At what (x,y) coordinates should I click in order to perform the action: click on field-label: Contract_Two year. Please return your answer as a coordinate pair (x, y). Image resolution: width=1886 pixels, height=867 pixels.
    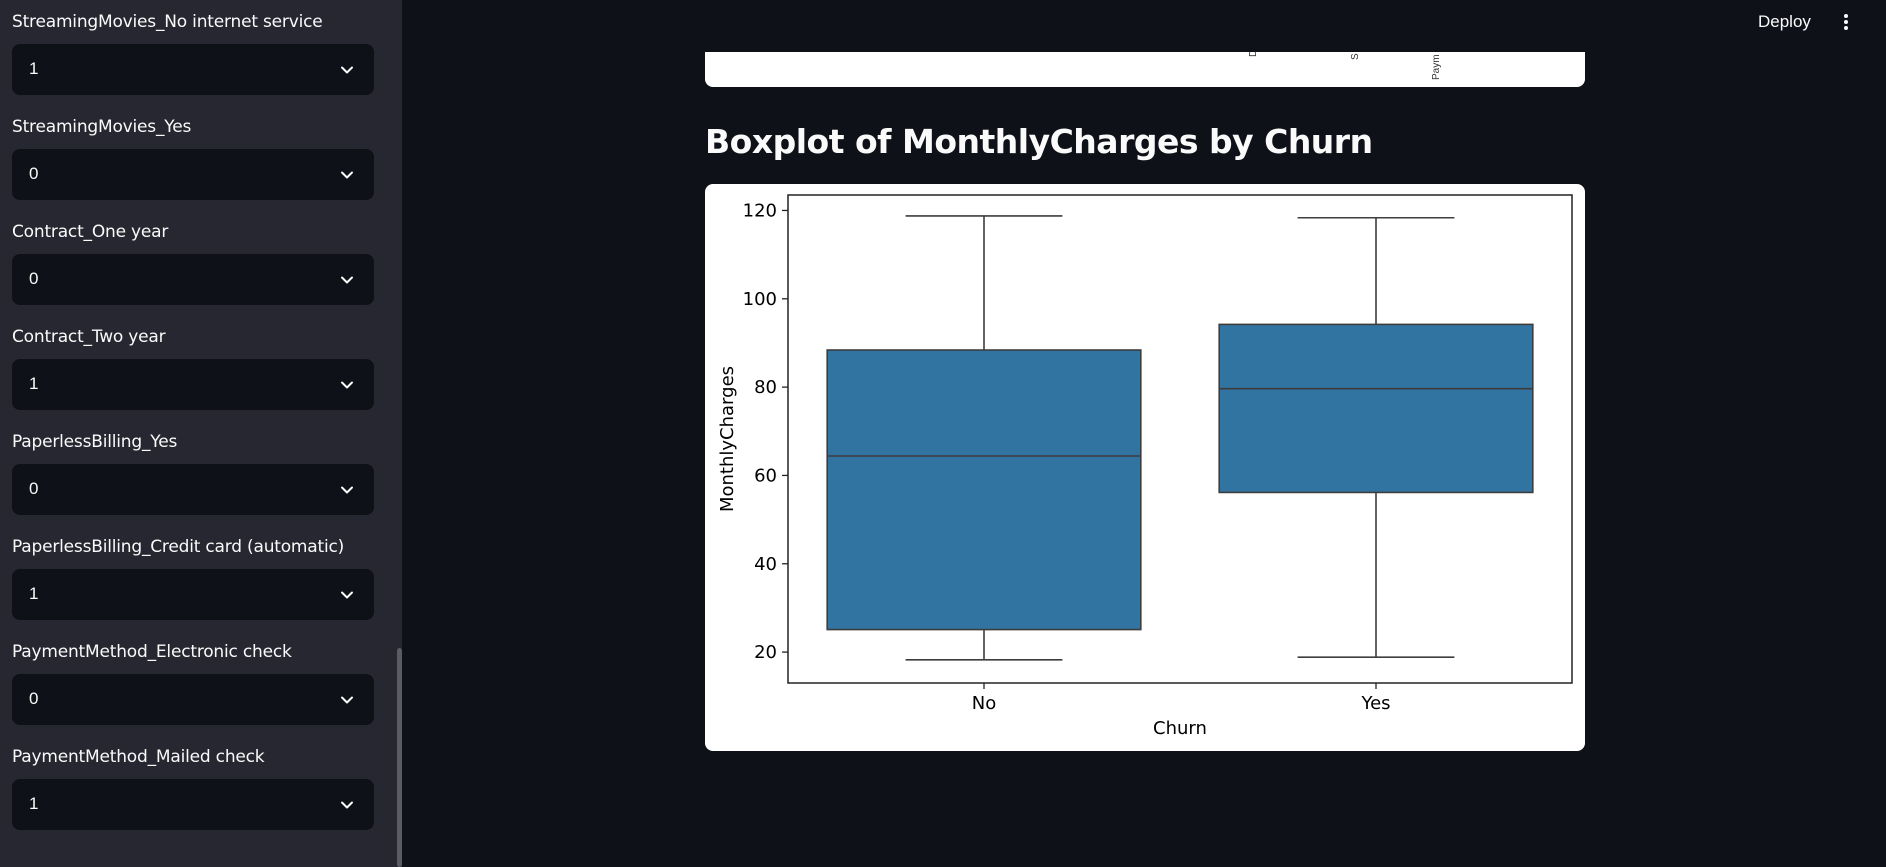
    Looking at the image, I should click on (89, 337).